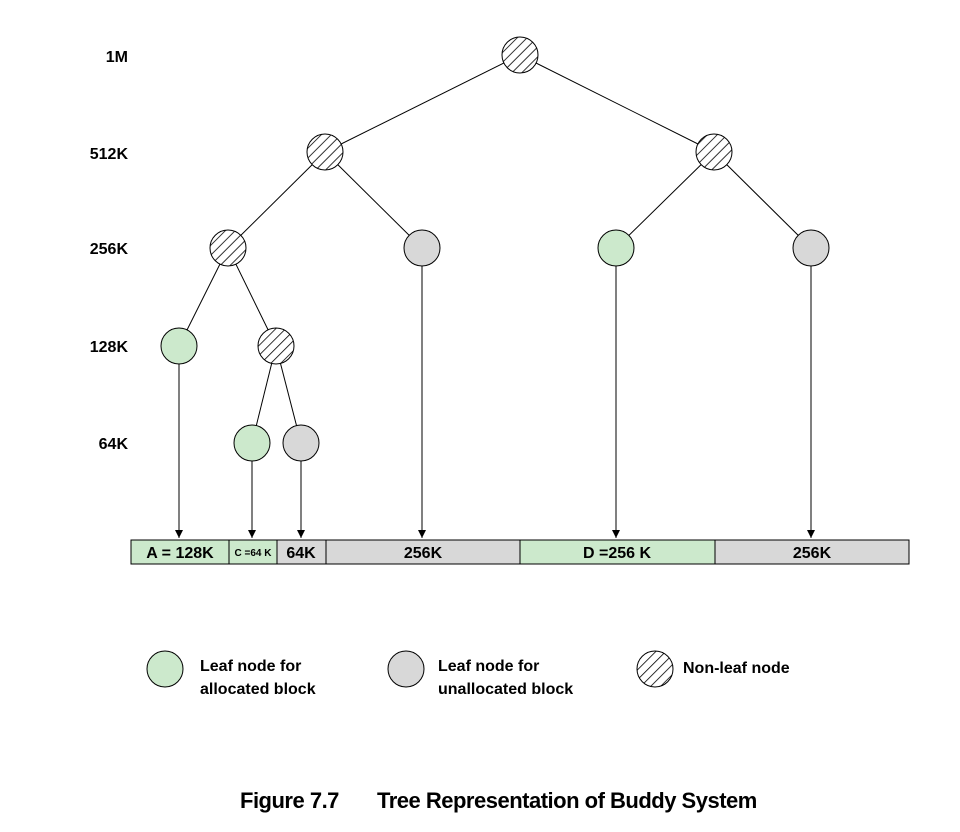  I want to click on level-label-512k: 512K, so click(109, 154).